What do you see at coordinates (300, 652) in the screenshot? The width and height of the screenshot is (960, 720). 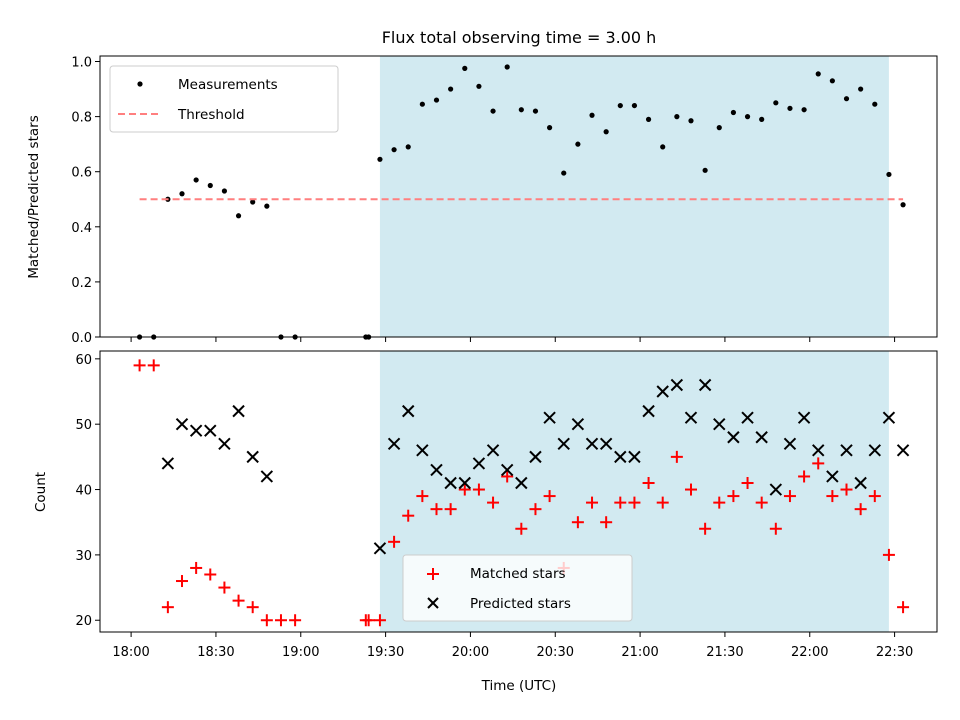 I see `x-tick-label: 19:00` at bounding box center [300, 652].